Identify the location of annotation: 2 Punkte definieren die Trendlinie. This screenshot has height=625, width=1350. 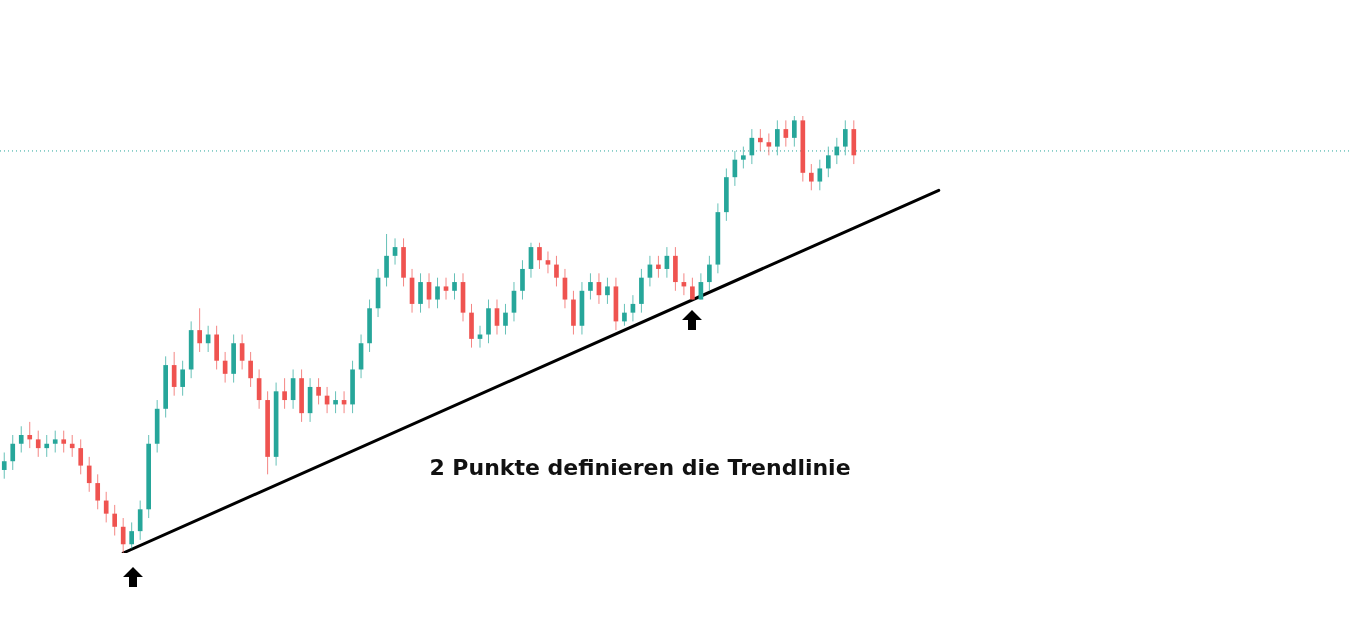
(640, 467).